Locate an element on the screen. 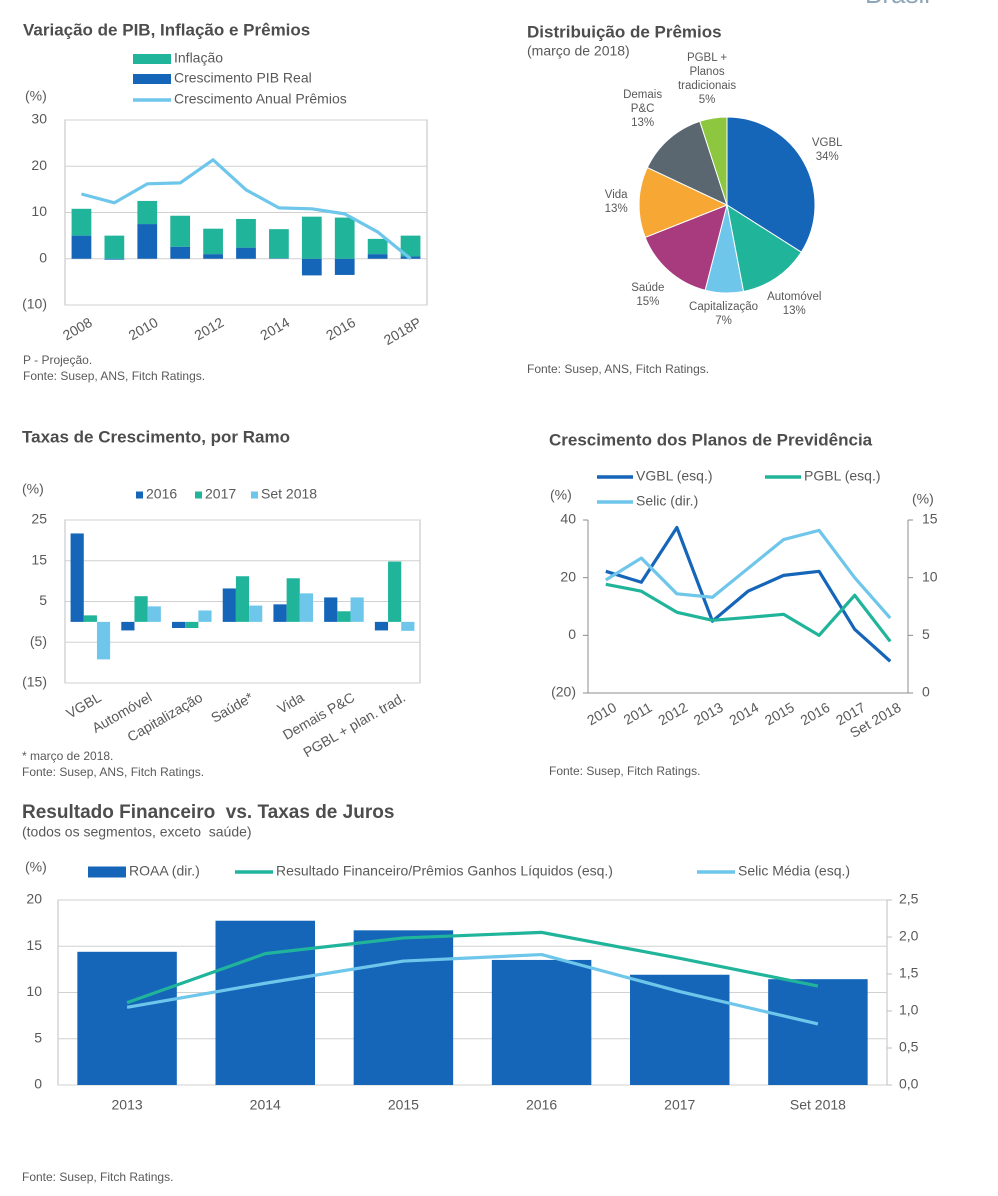  x-tick-label: 2018P is located at coordinates (402, 331).